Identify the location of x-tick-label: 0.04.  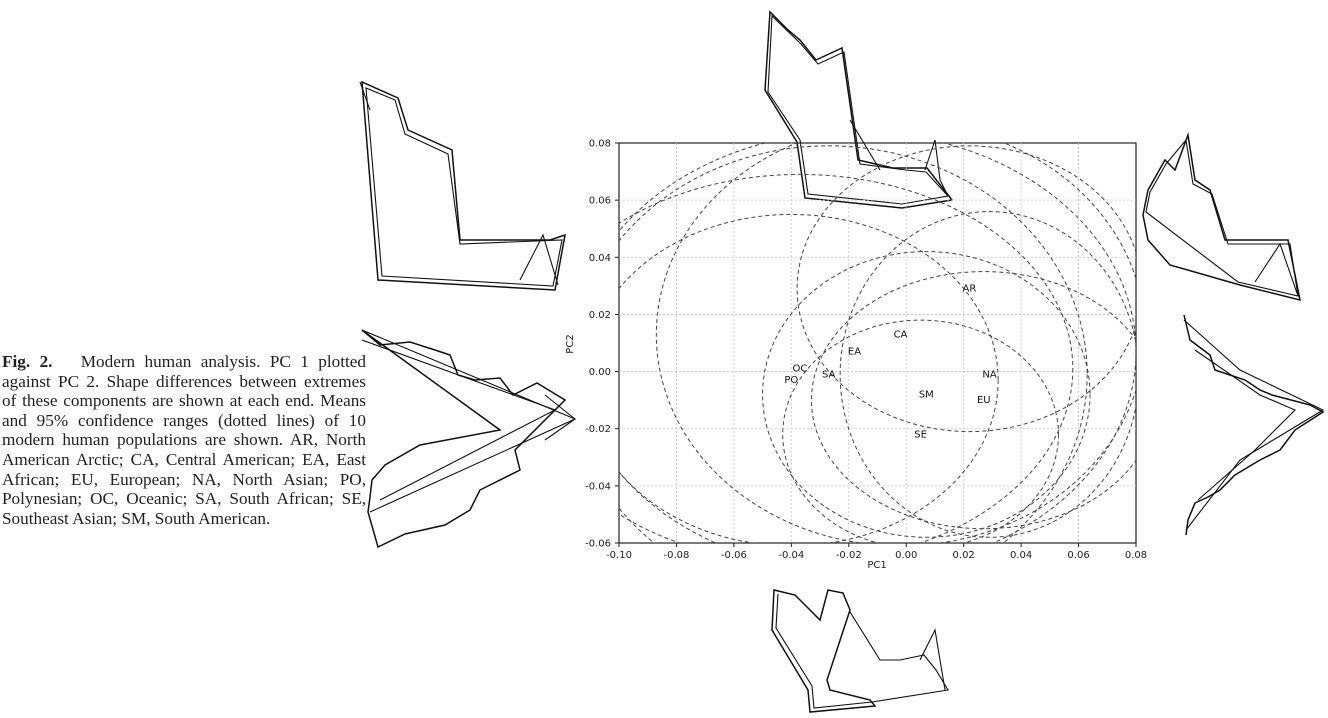
(1021, 555).